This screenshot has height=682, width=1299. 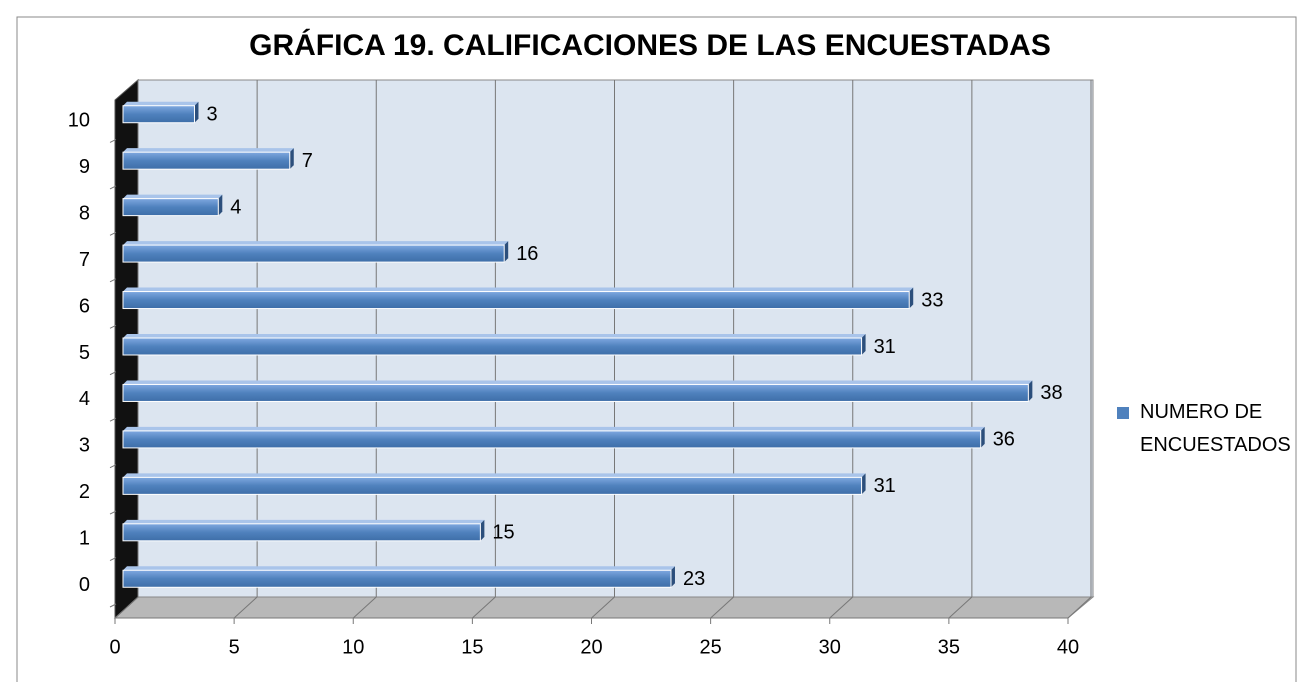 I want to click on y-tick-label: 4, so click(x=84, y=399).